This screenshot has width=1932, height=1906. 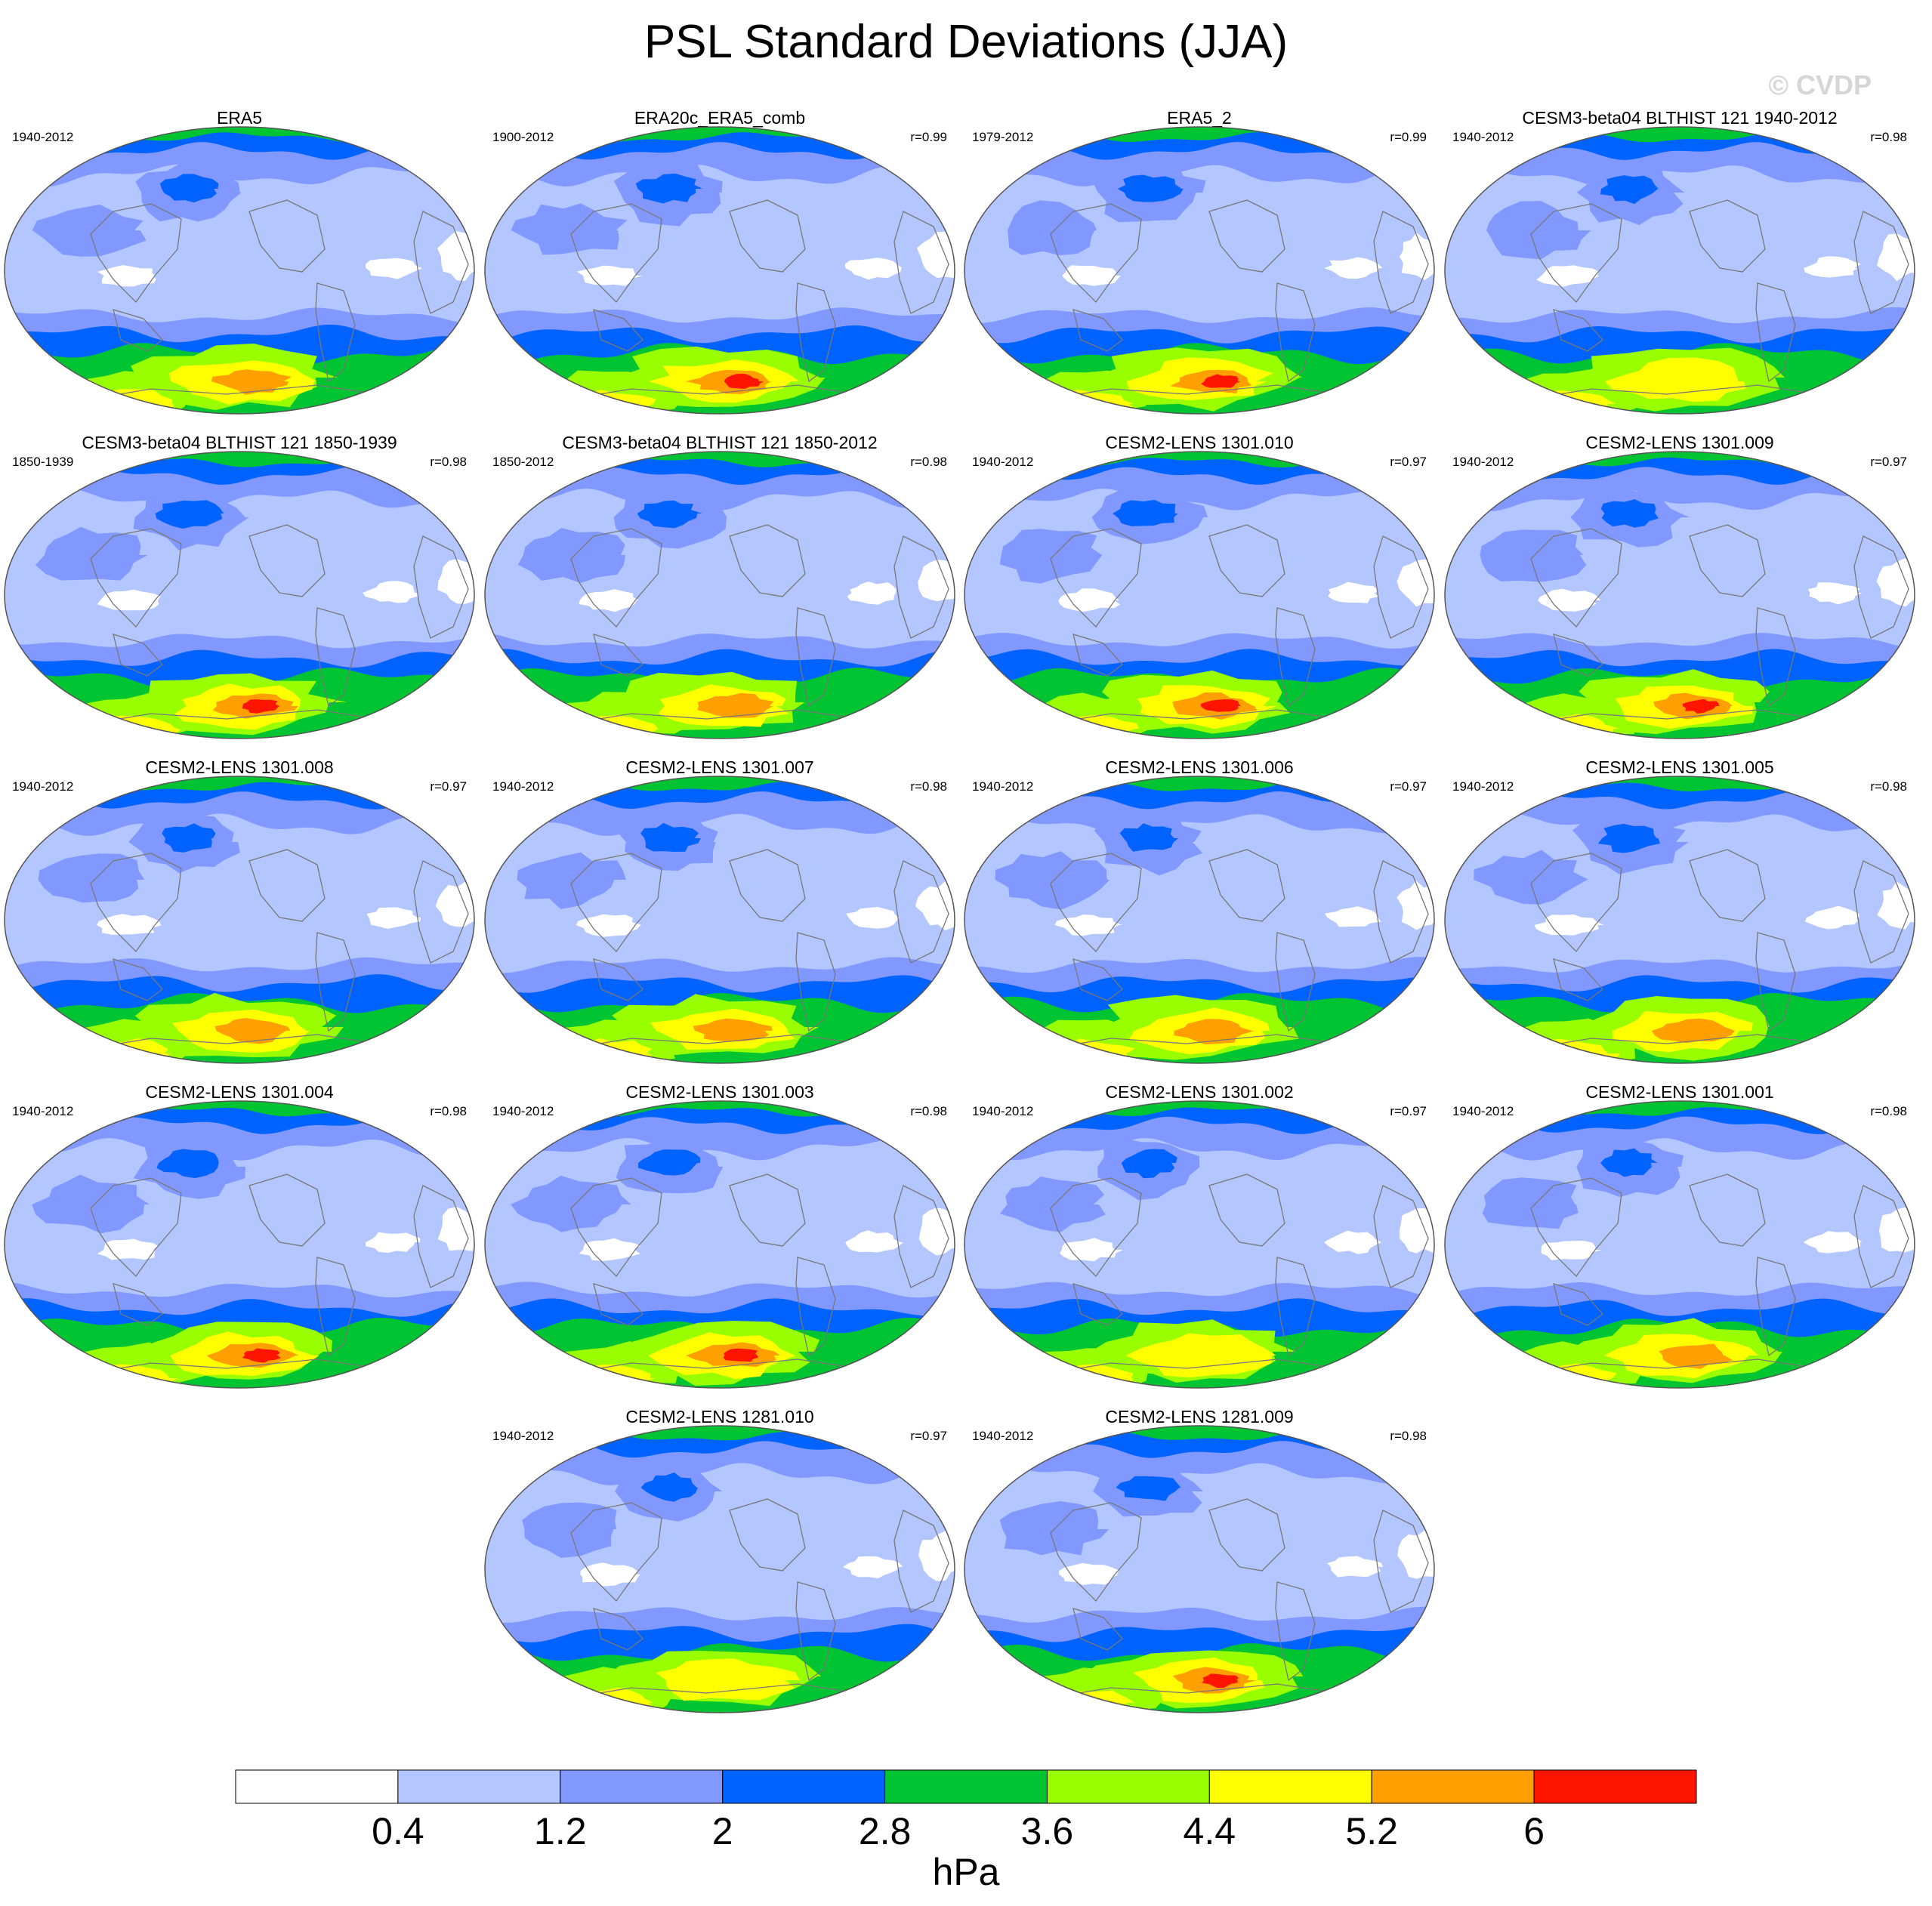 I want to click on map-panel: ERA20c_ERA5_comb 1900-2012 r=0.99, so click(x=720, y=265).